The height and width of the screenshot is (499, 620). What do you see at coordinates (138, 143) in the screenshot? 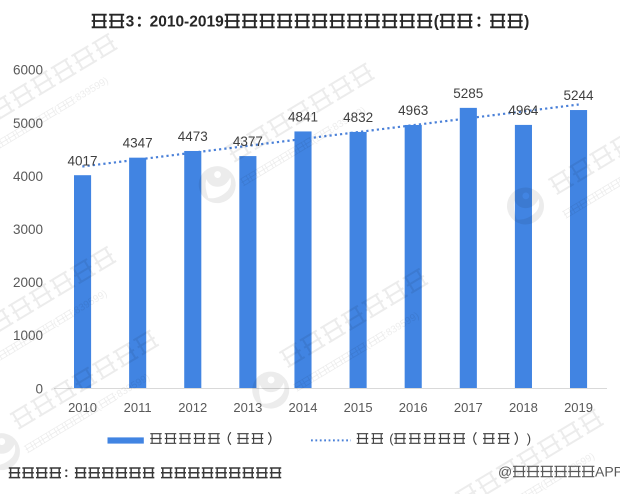
I see `svg-text: 4347` at bounding box center [138, 143].